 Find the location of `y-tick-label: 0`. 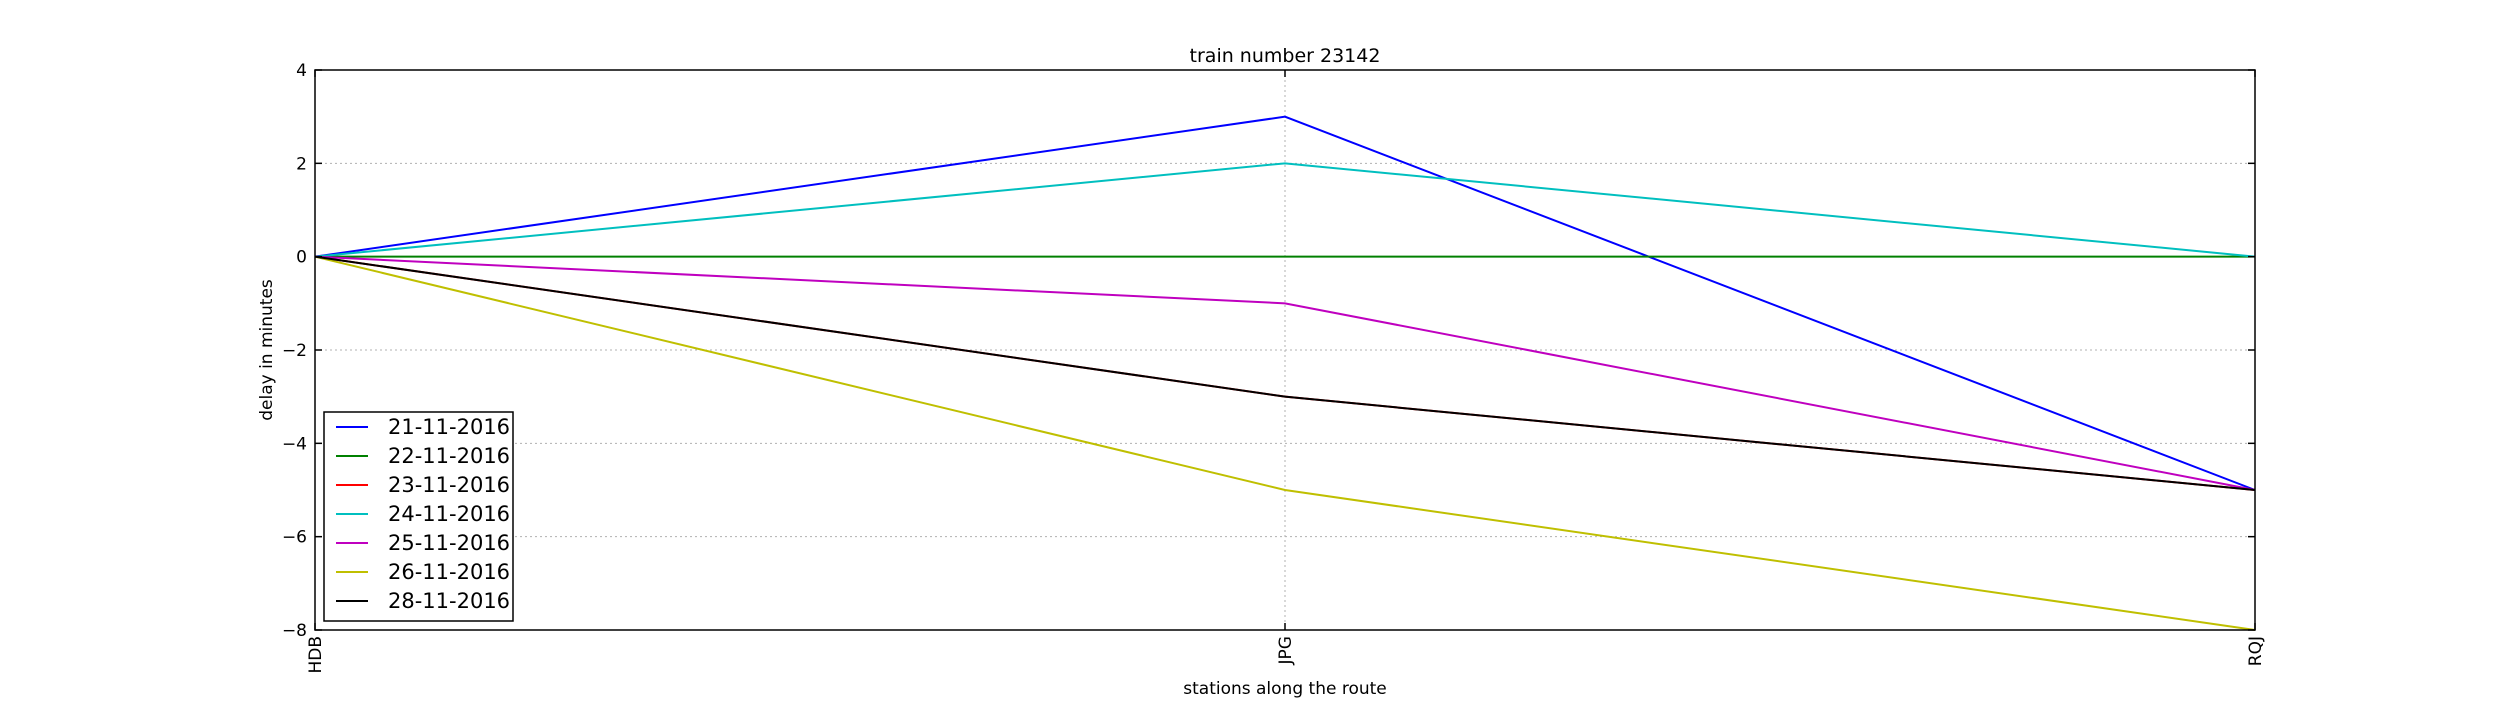

y-tick-label: 0 is located at coordinates (301, 258).